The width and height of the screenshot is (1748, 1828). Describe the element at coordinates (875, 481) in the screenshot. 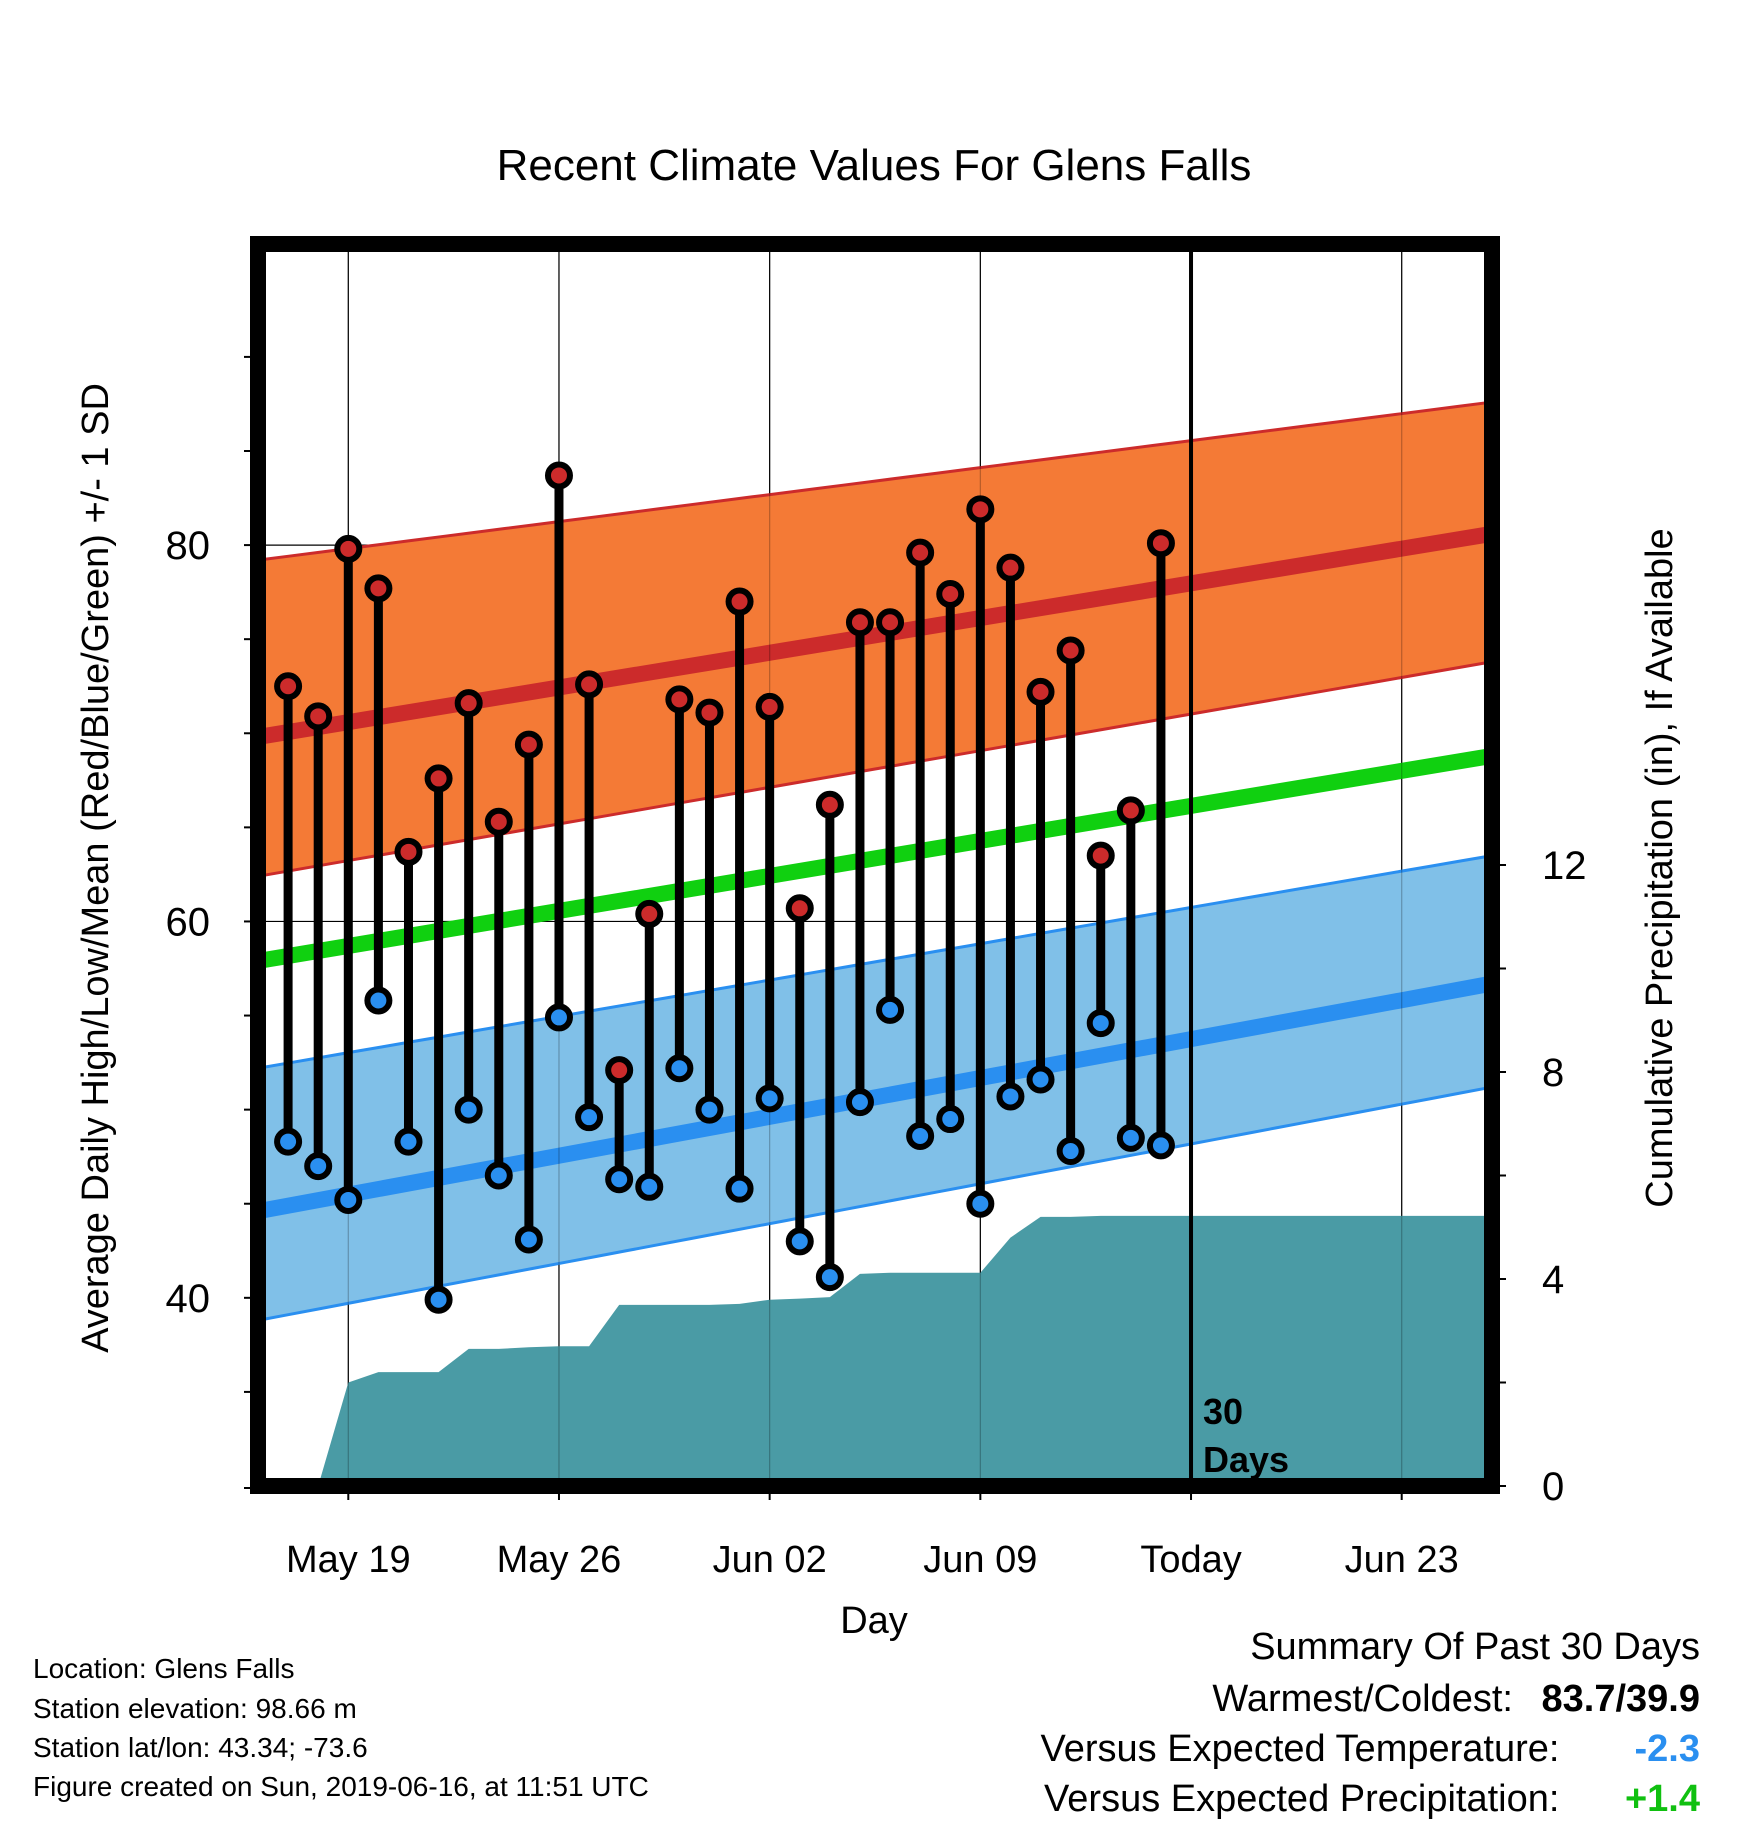

I see `high-sd-band-upper` at that location.